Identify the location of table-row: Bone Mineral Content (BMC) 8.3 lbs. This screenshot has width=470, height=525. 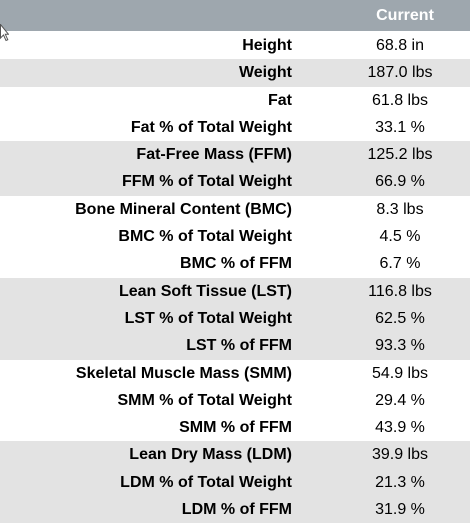
(235, 209).